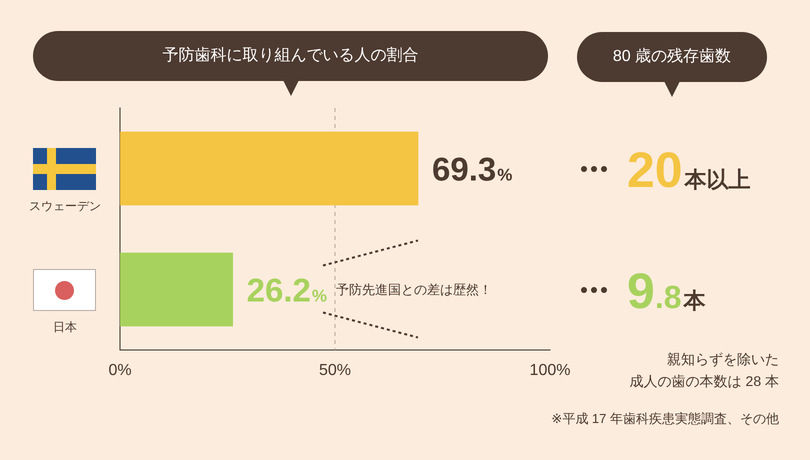 The image size is (810, 460). What do you see at coordinates (120, 371) in the screenshot?
I see `x-tick-label: 0%` at bounding box center [120, 371].